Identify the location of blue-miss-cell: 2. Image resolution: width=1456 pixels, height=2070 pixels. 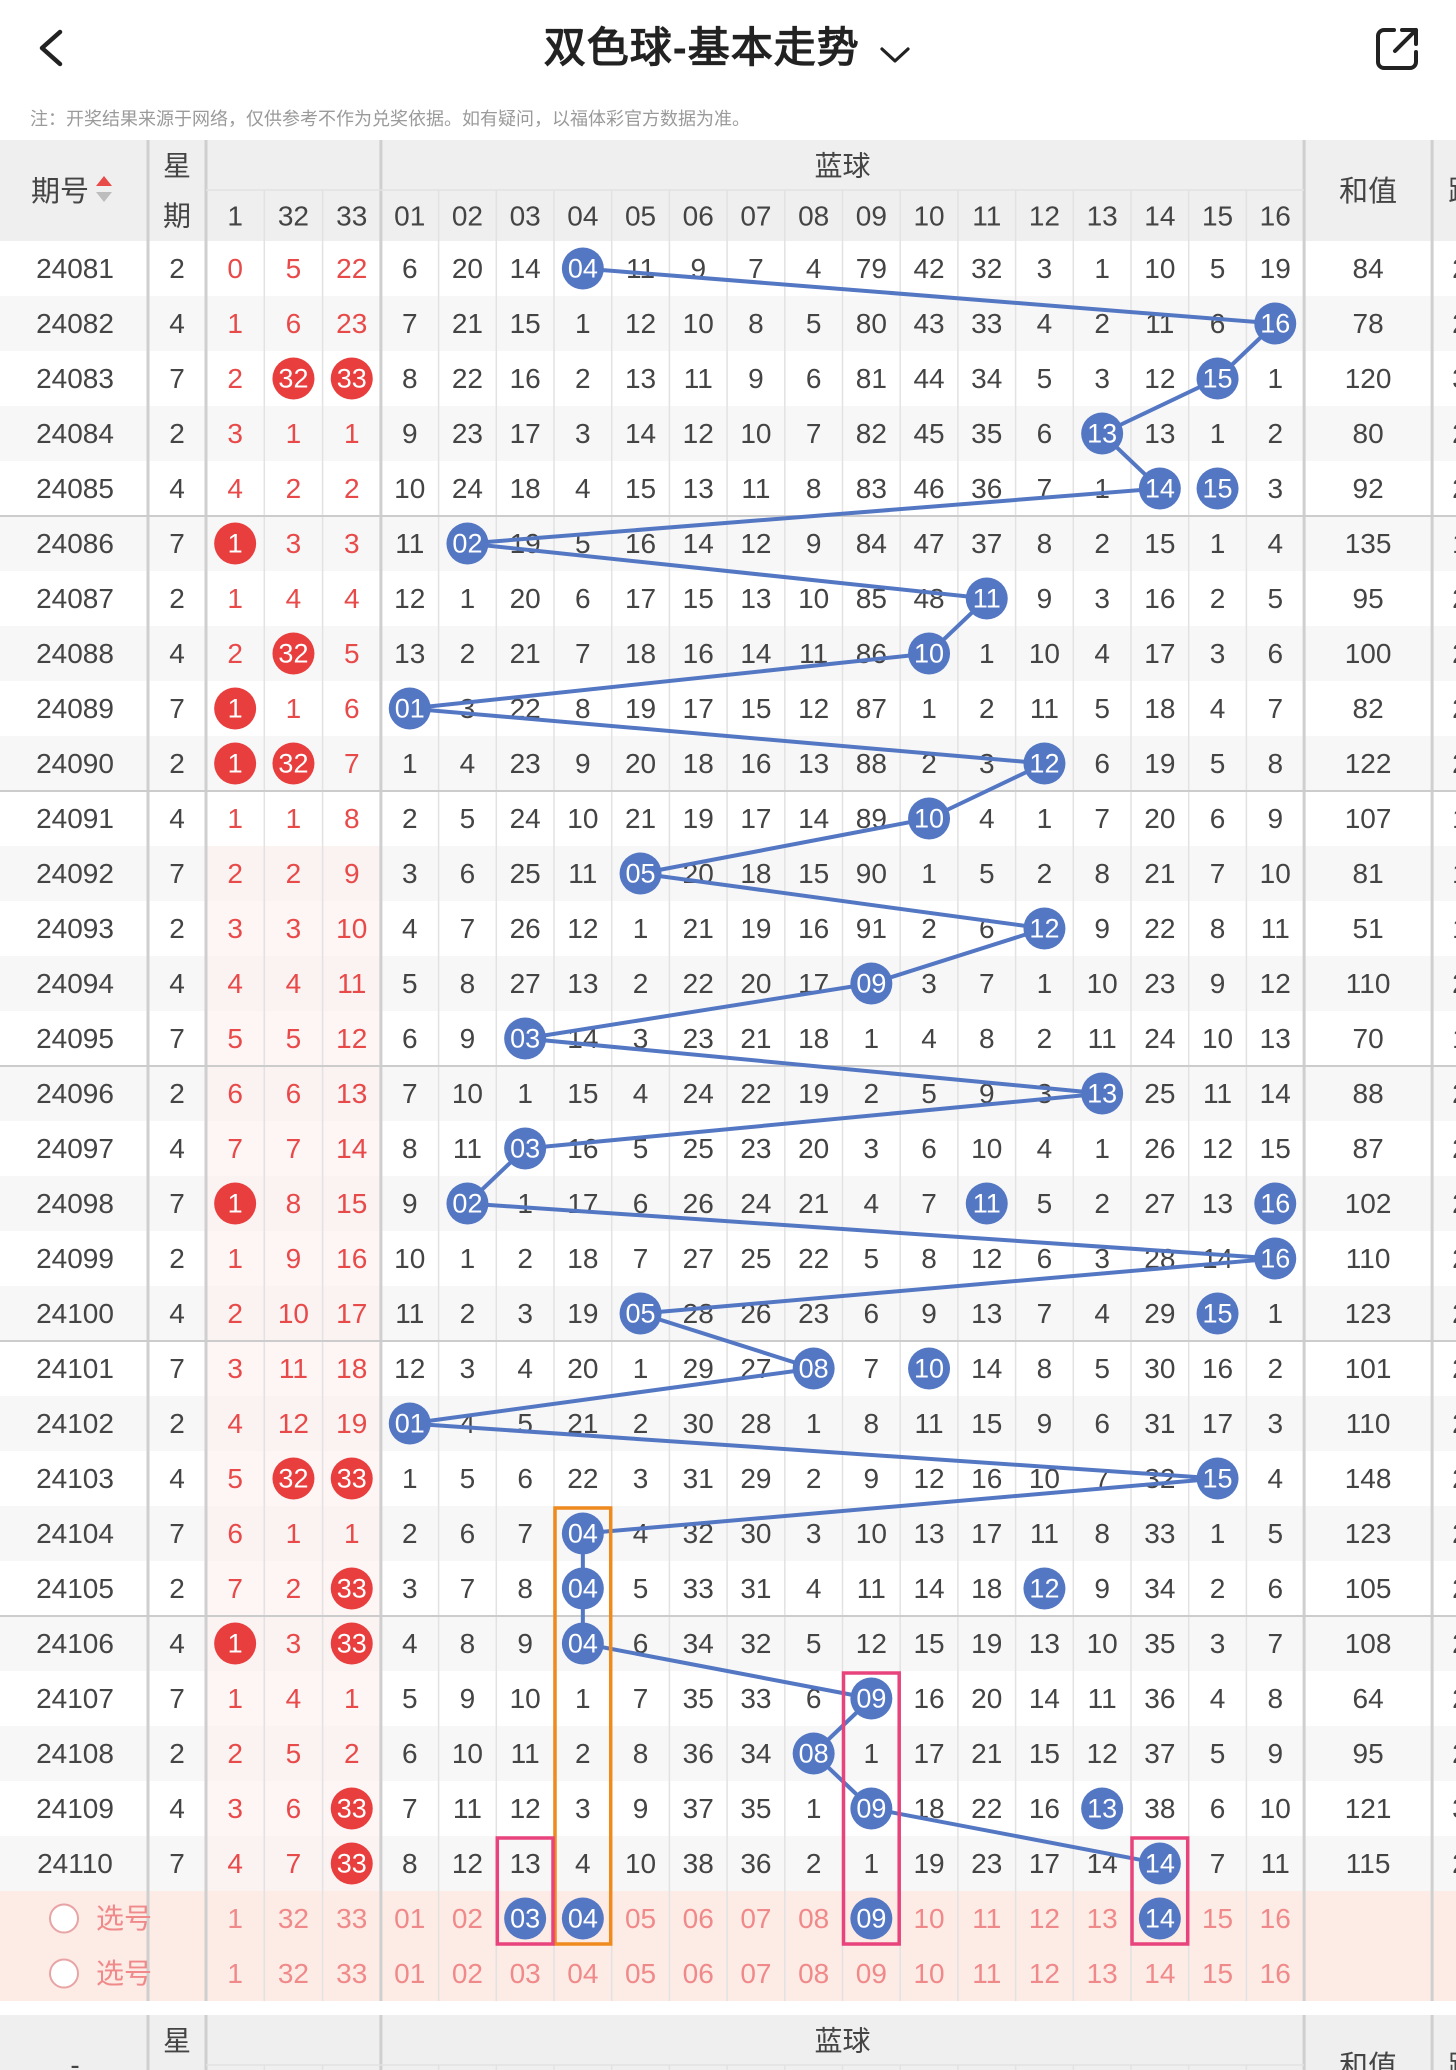
(641, 1423).